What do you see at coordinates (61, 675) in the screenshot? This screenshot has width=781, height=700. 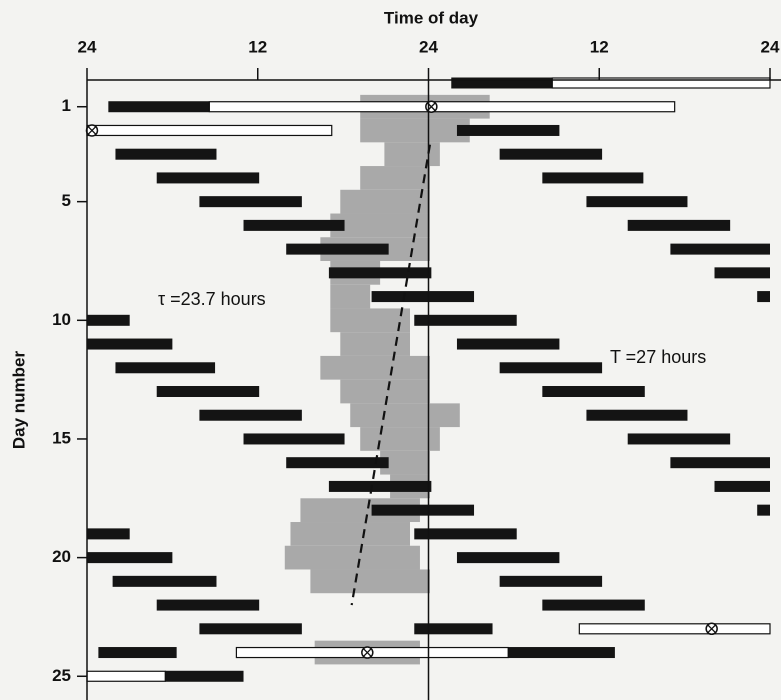 I see `y-tick-label: 25` at bounding box center [61, 675].